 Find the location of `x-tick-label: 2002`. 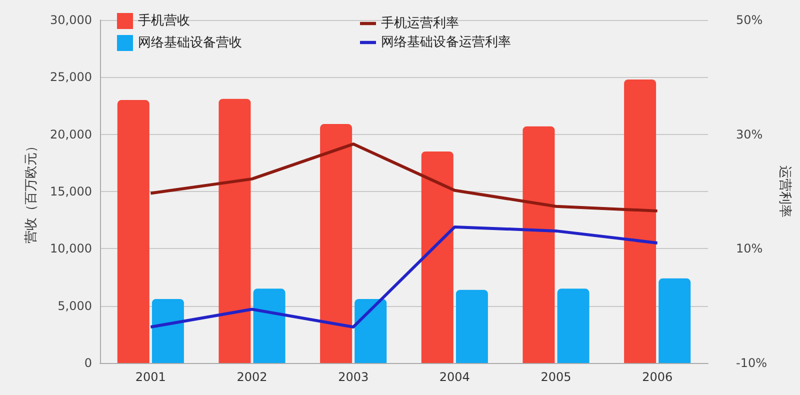

x-tick-label: 2002 is located at coordinates (252, 377).